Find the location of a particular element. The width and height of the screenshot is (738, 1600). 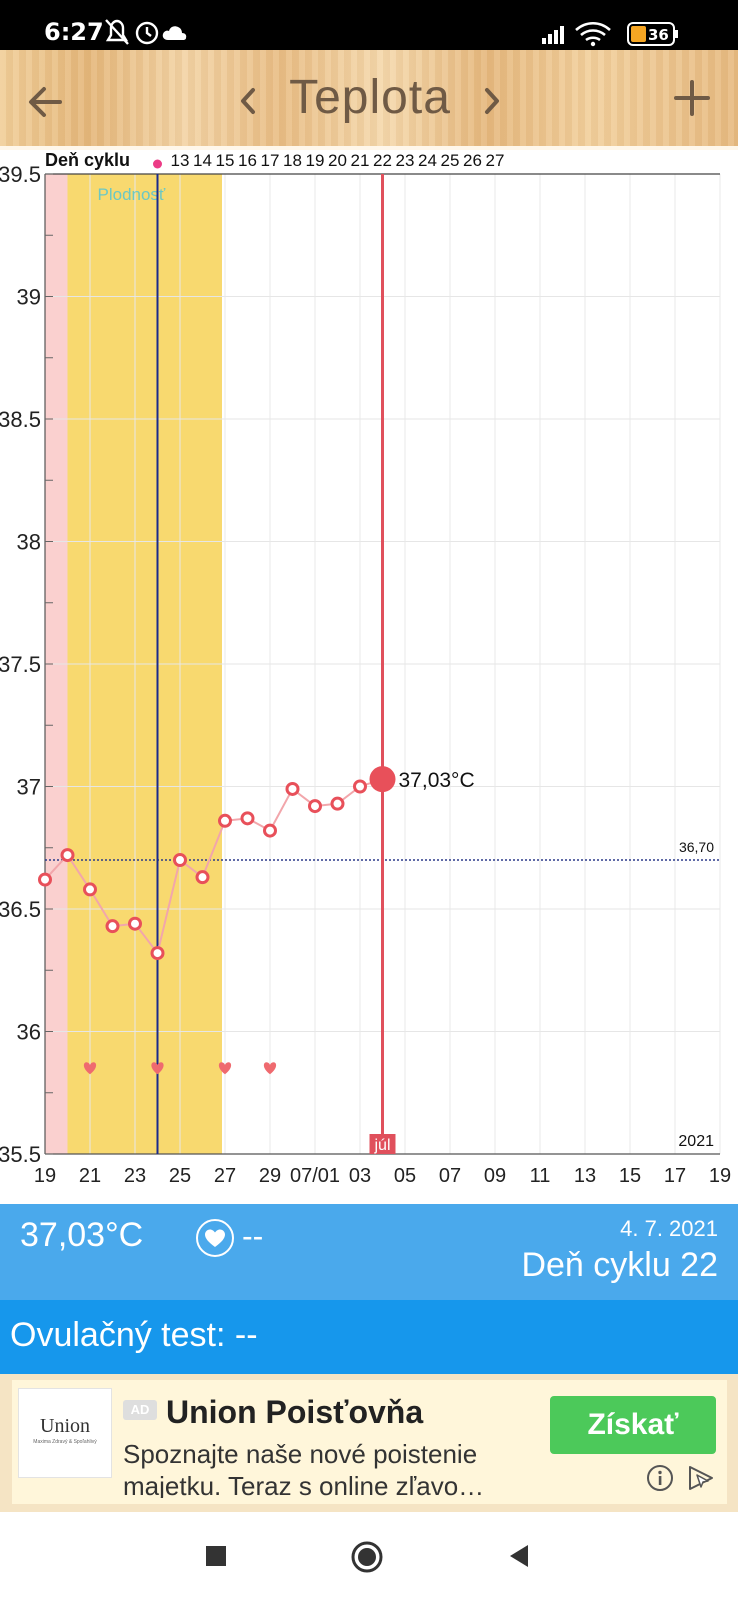

ad-logo-text: Union is located at coordinates (65, 1426).